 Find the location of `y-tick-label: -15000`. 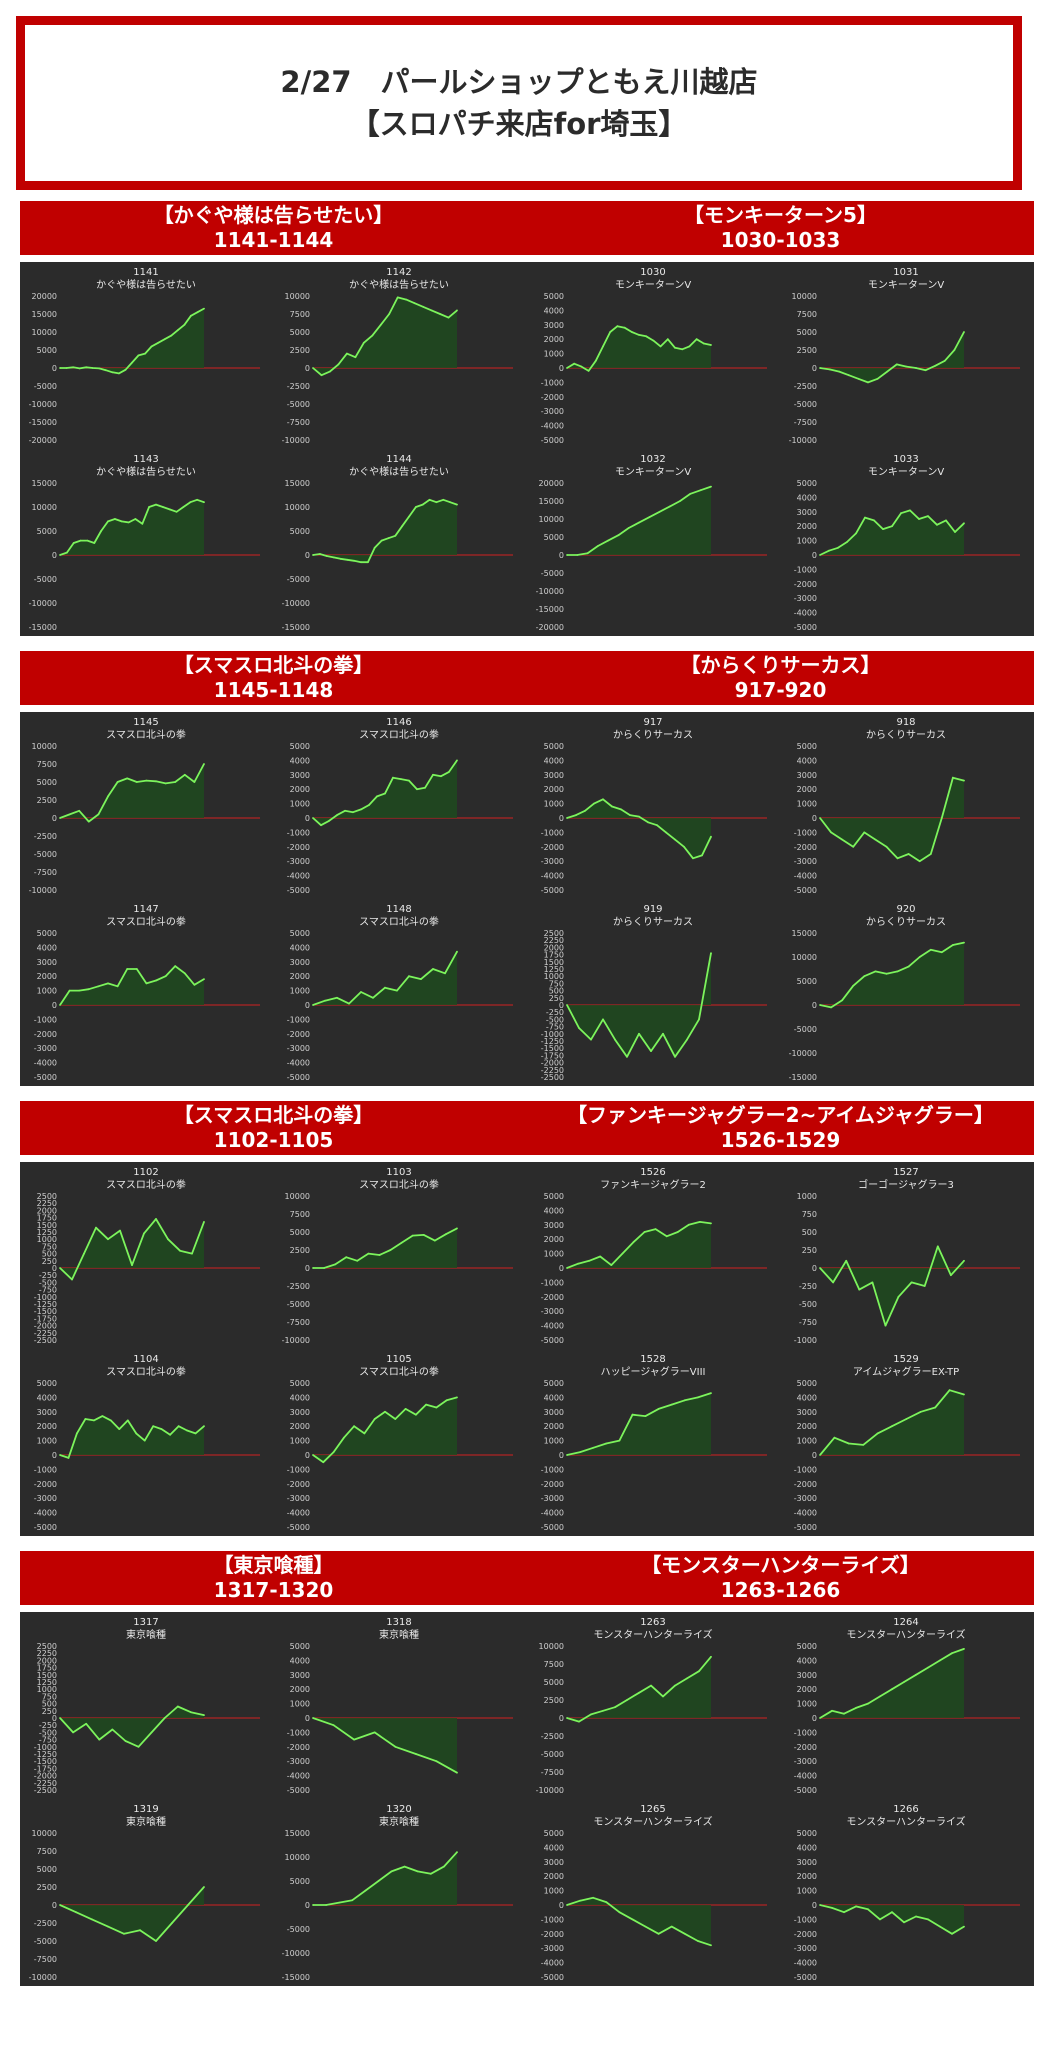

y-tick-label: -15000 is located at coordinates (296, 627).